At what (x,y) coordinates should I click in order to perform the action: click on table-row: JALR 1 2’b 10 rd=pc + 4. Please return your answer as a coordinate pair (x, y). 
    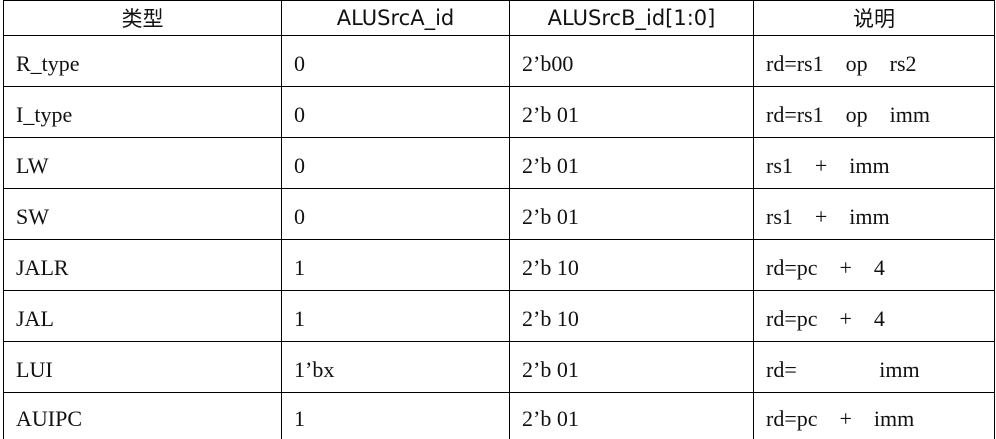
    Looking at the image, I should click on (499, 265).